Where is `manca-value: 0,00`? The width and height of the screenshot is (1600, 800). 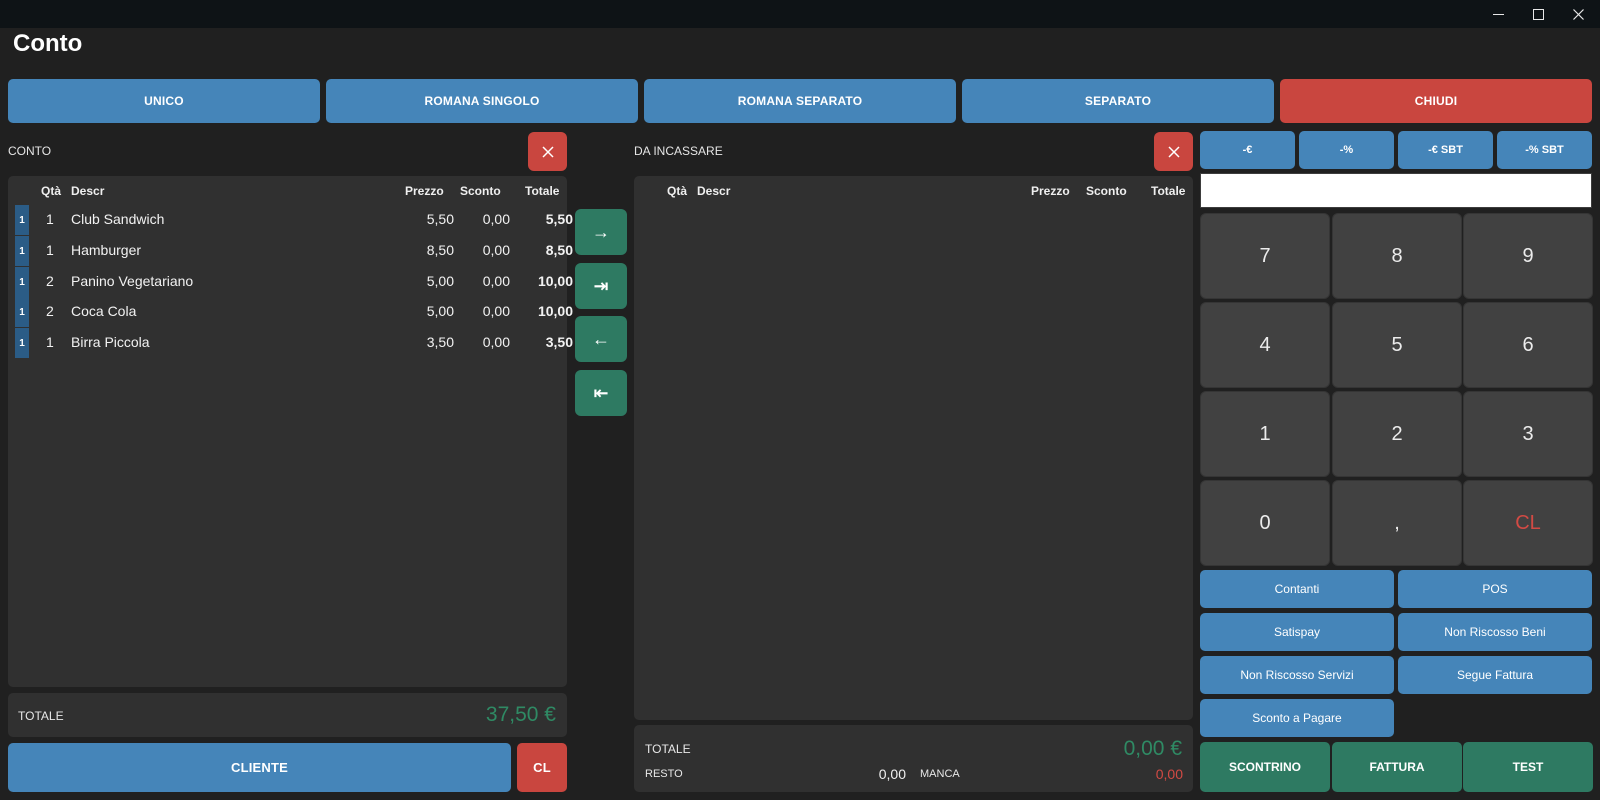
manca-value: 0,00 is located at coordinates (1169, 774).